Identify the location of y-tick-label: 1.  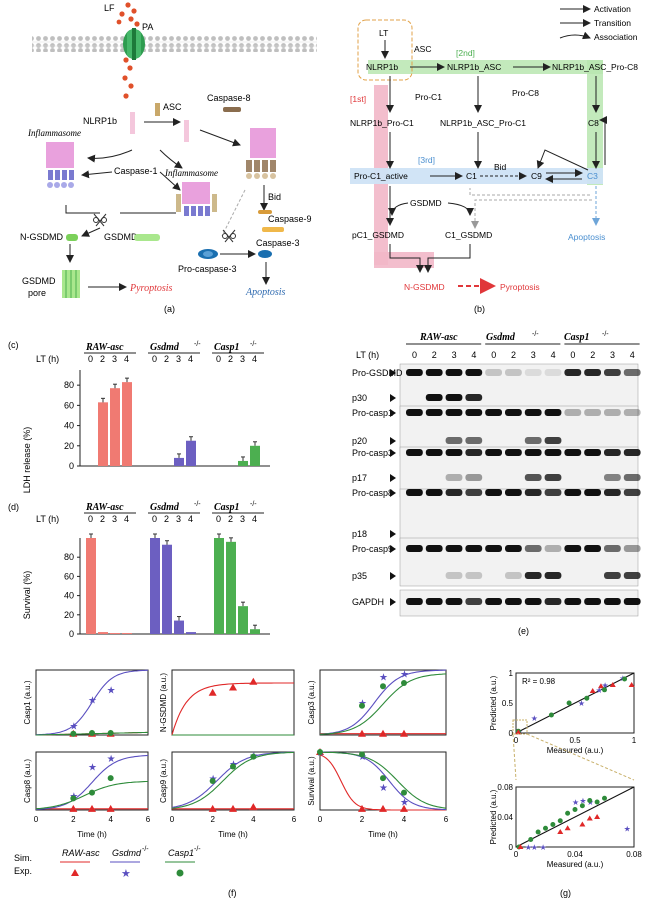
(511, 673).